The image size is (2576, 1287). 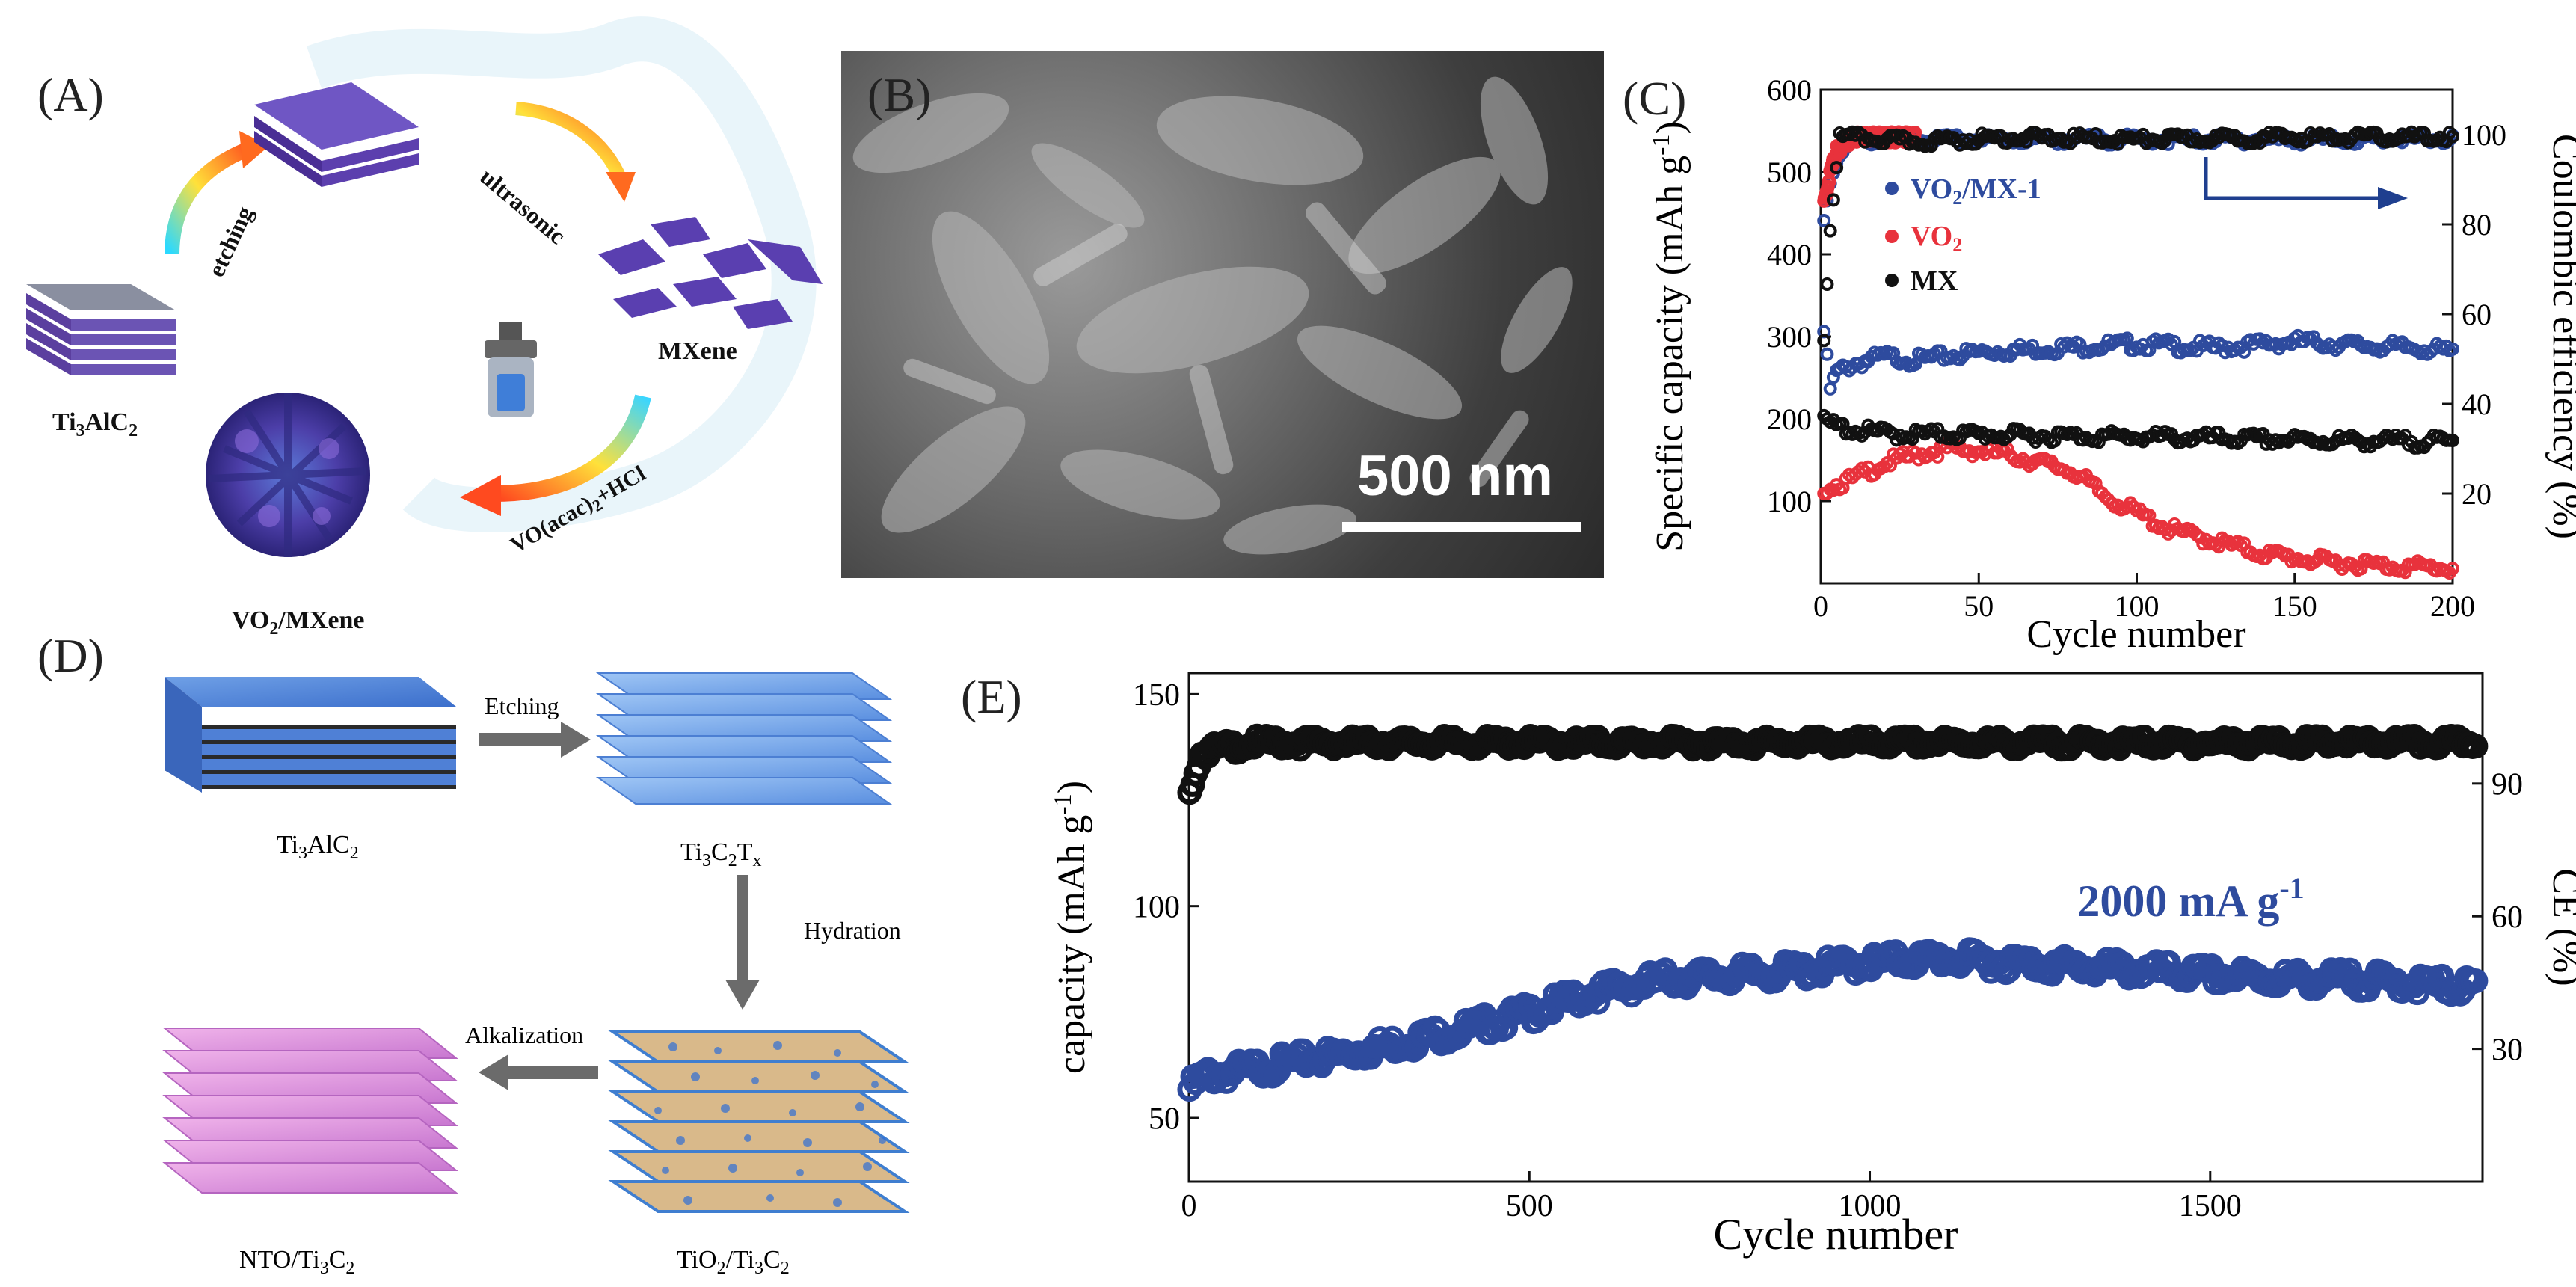 What do you see at coordinates (576, 740) in the screenshot?
I see `etching-step-arrowhead-icon` at bounding box center [576, 740].